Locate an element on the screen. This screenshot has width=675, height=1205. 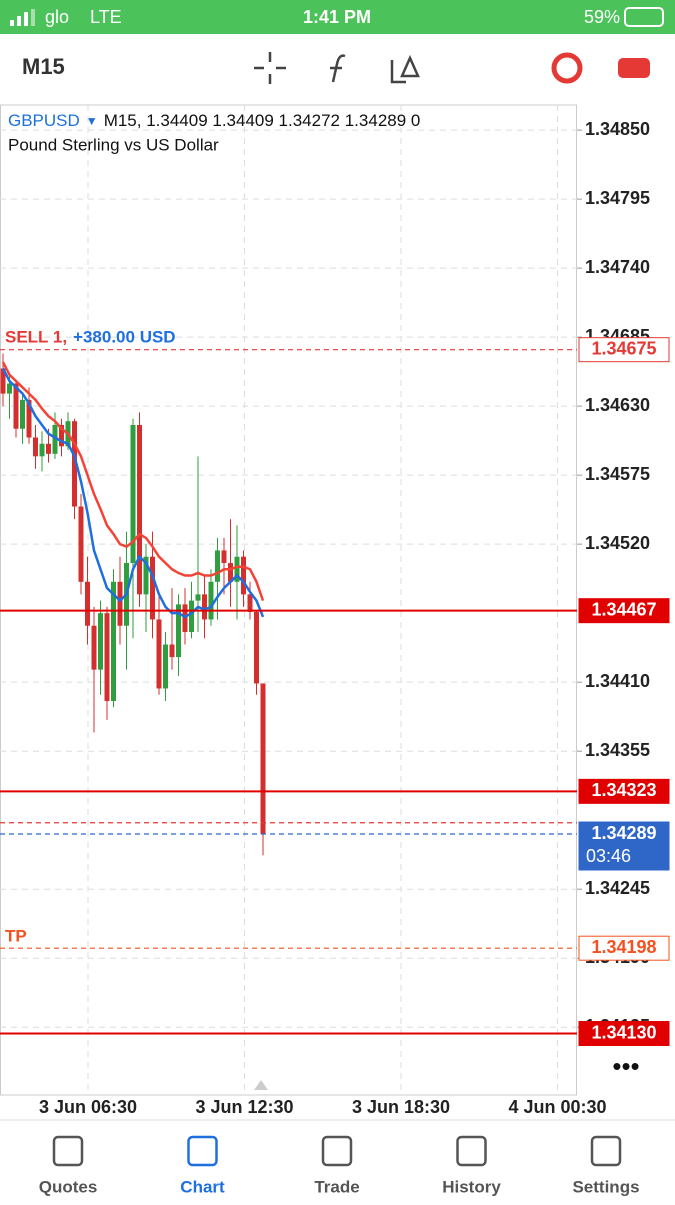
nav-label: Quotes is located at coordinates (68, 1186).